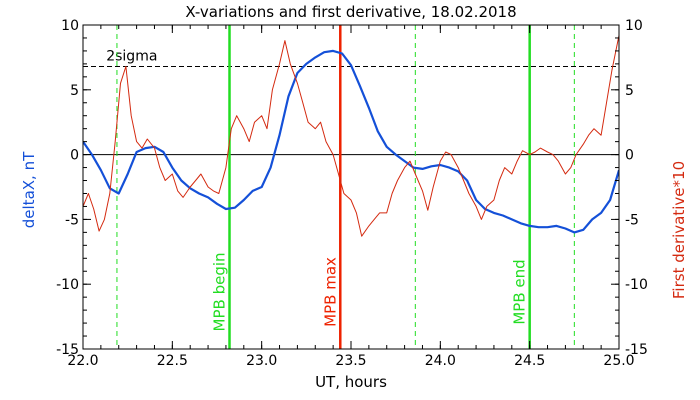 This screenshot has width=700, height=400. I want to click on y-tick-label-left-1: 5, so click(74, 91).